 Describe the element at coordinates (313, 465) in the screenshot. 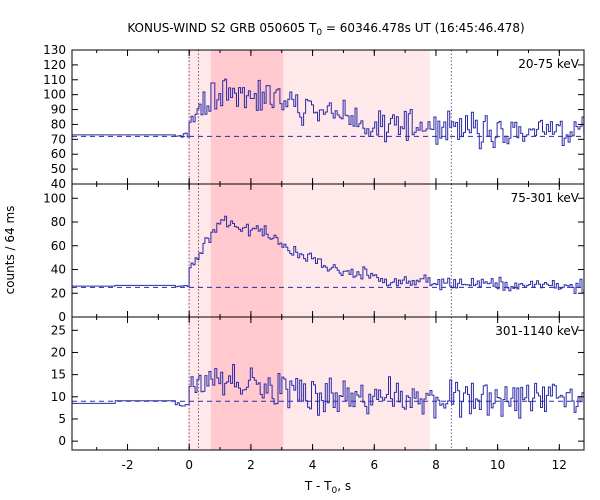

I see `x-tick-label: 4` at that location.